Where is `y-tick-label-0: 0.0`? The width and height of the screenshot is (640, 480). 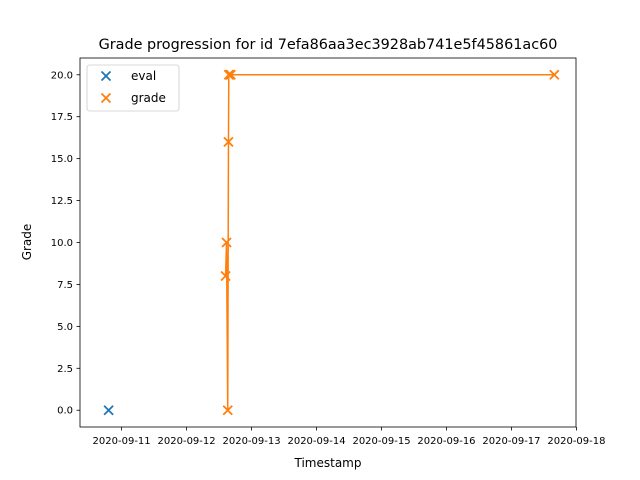 y-tick-label-0: 0.0 is located at coordinates (65, 411).